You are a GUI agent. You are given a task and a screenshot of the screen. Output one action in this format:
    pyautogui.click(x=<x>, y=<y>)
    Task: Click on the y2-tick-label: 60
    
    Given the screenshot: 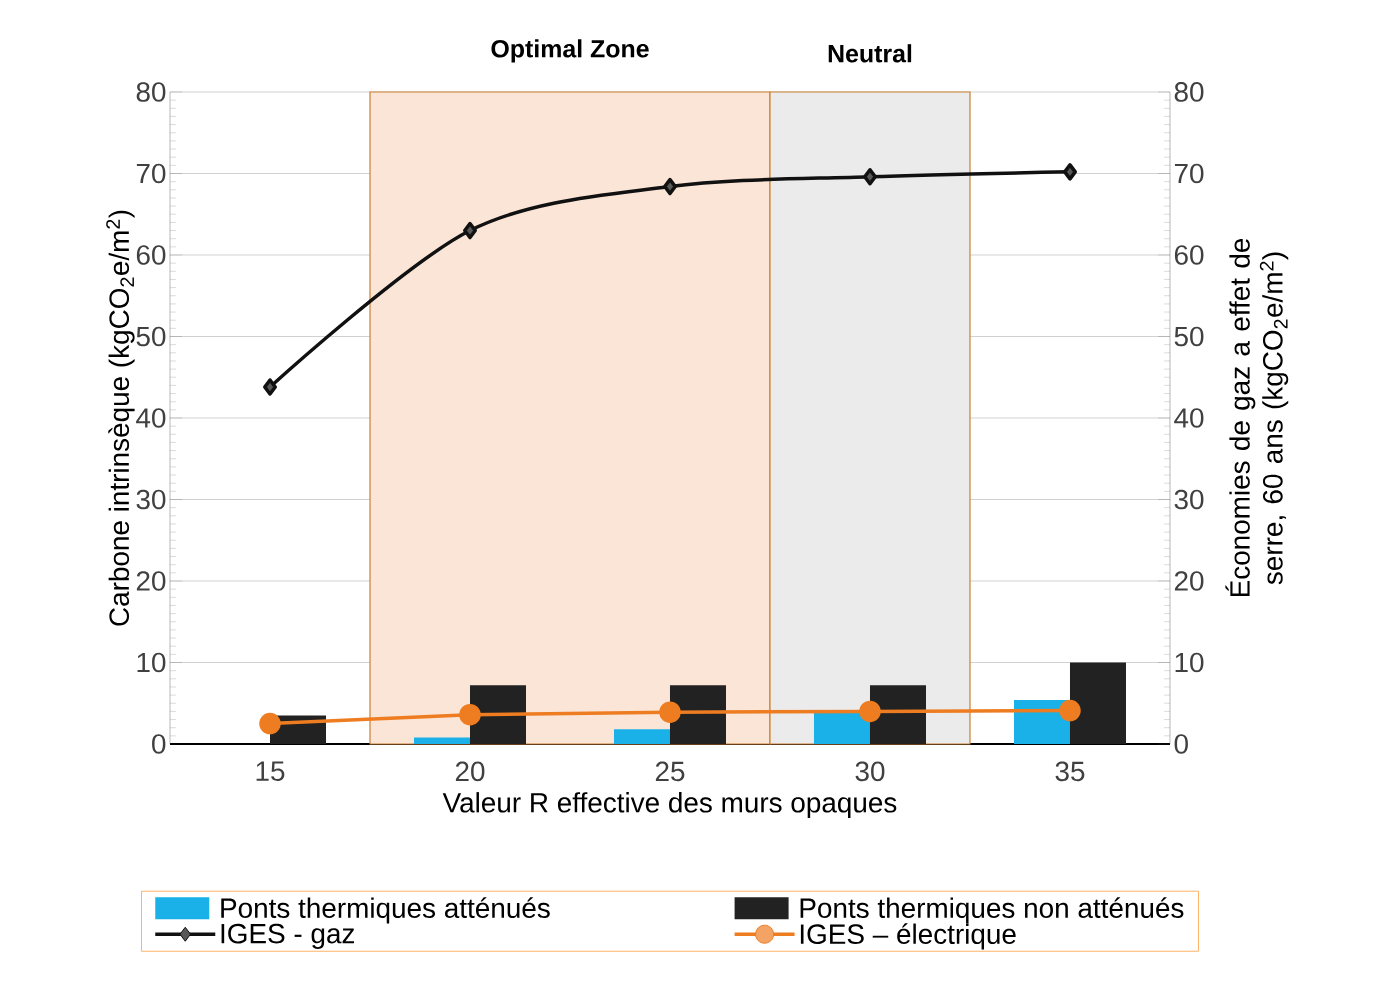 What is the action you would take?
    pyautogui.click(x=1189, y=255)
    